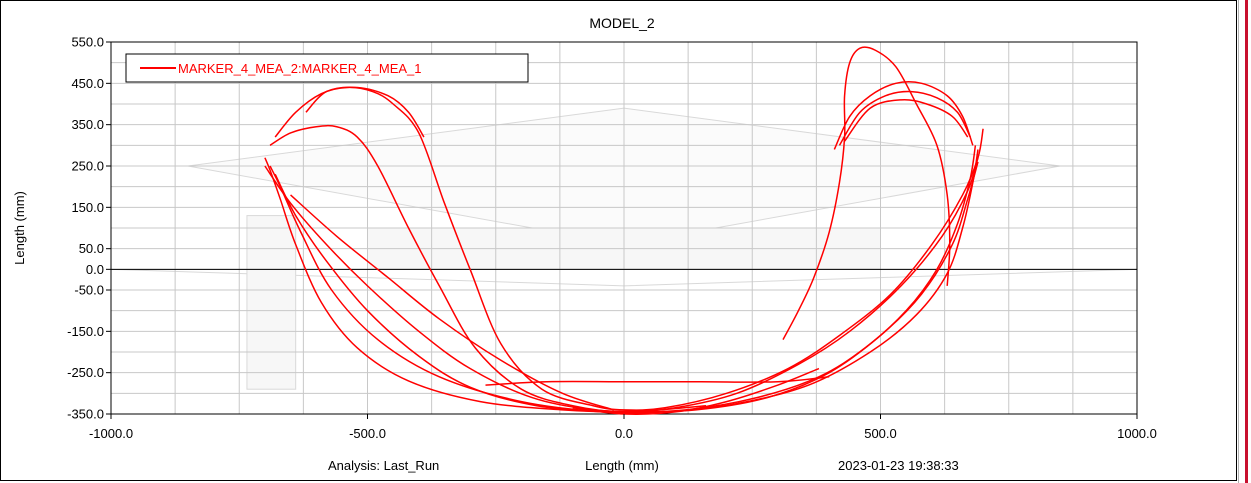  What do you see at coordinates (87, 166) in the screenshot?
I see `y-tick-label: 250.0` at bounding box center [87, 166].